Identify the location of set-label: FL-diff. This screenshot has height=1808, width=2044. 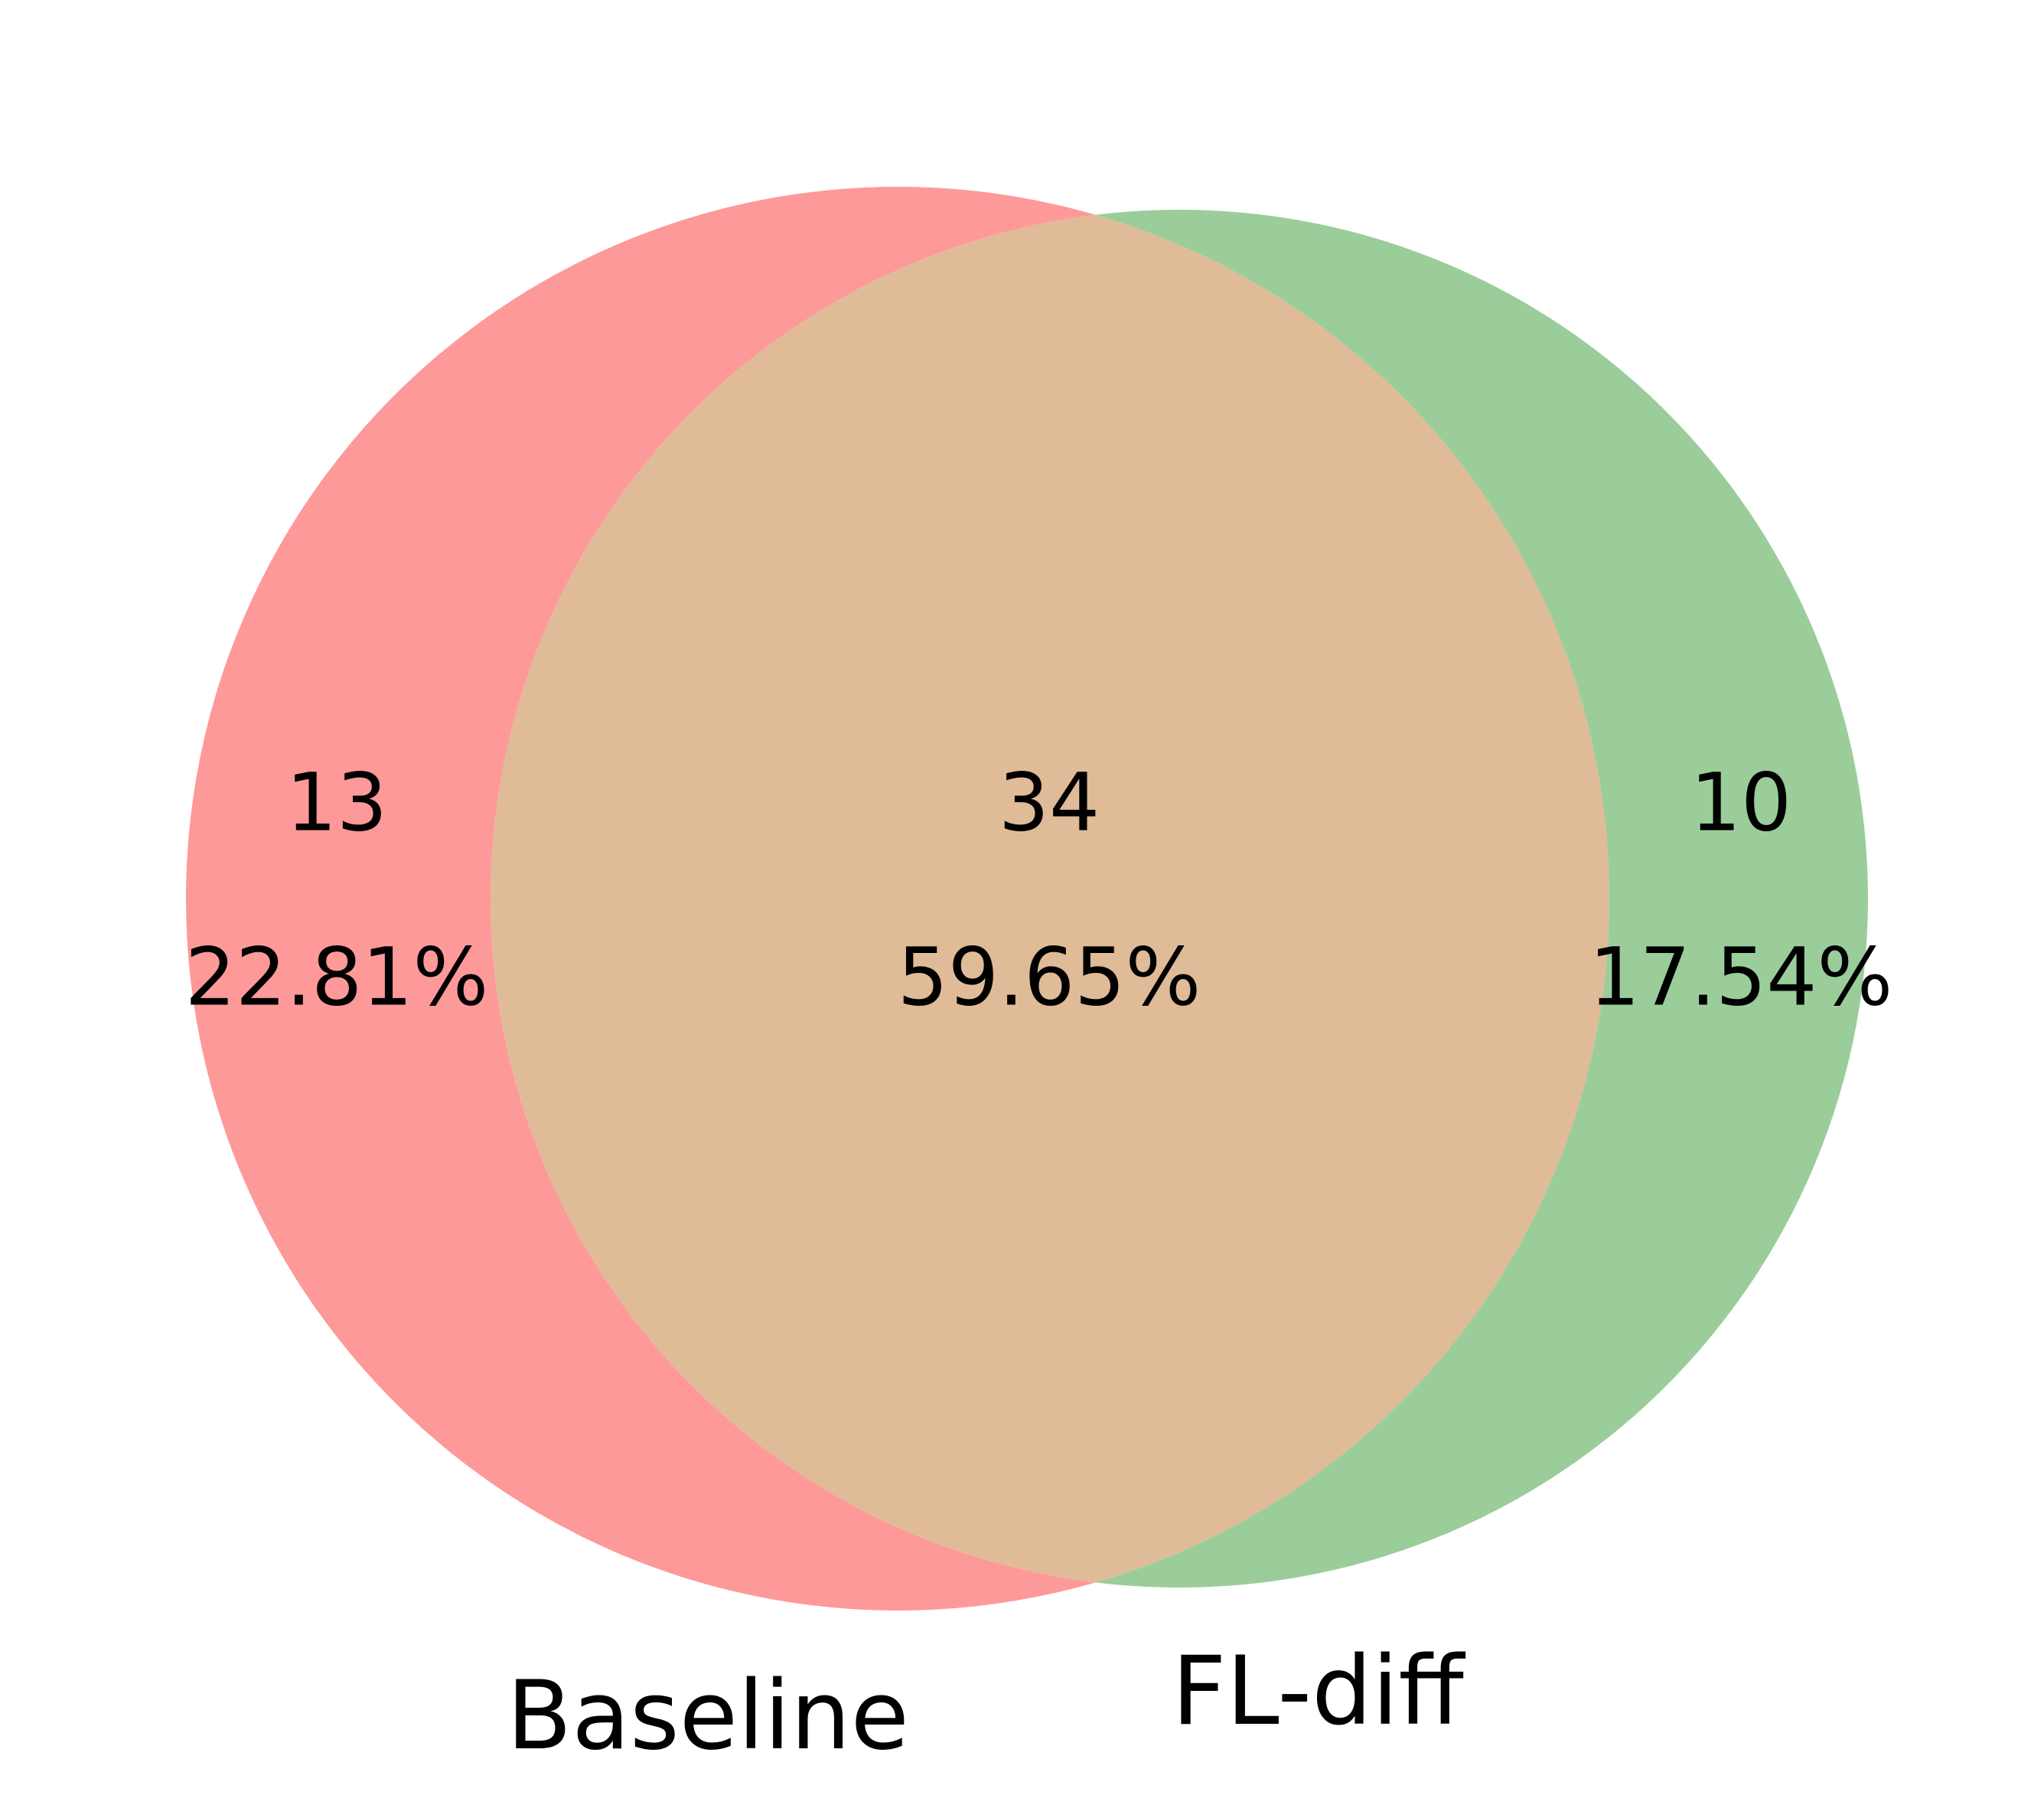
(1318, 1692).